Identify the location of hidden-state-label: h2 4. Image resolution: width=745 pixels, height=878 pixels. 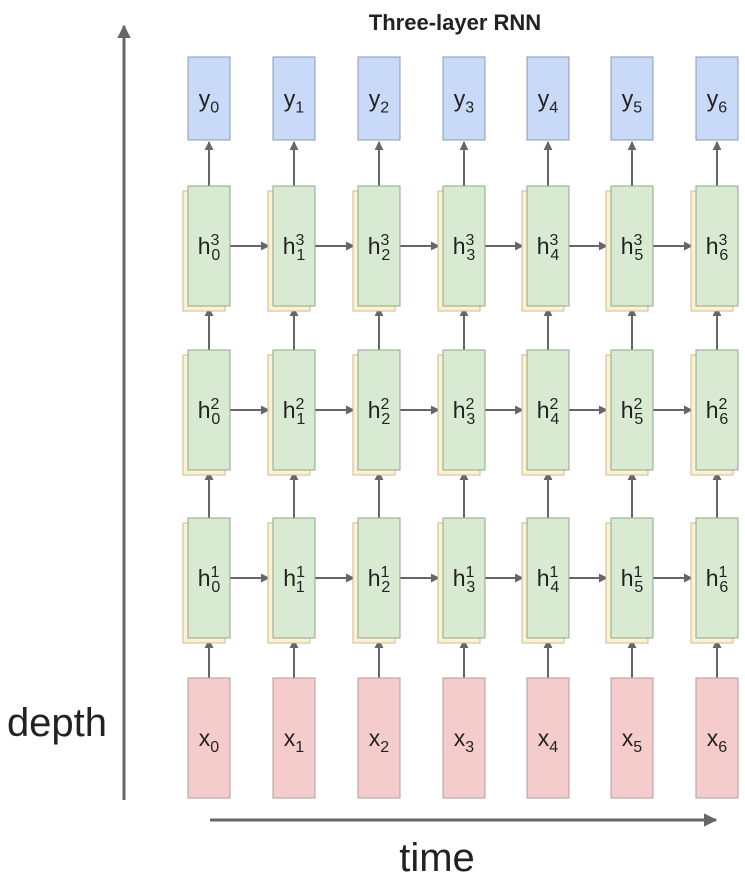
(548, 412).